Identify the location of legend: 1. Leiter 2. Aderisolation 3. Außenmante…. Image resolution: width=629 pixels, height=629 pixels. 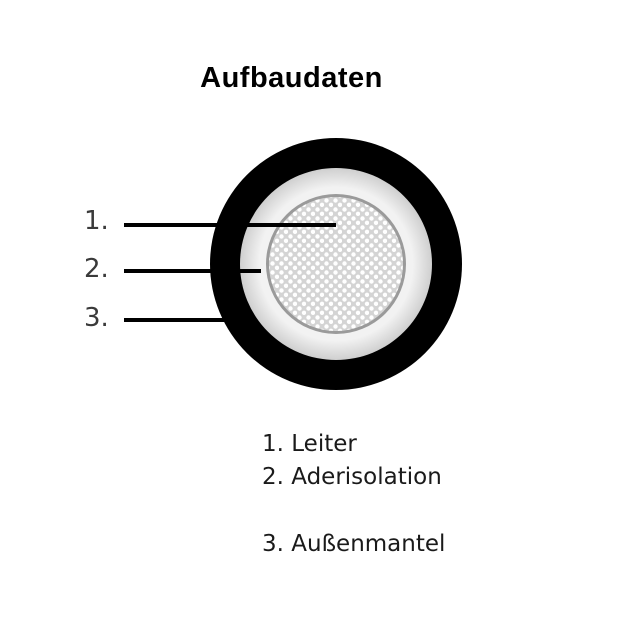
(353, 494).